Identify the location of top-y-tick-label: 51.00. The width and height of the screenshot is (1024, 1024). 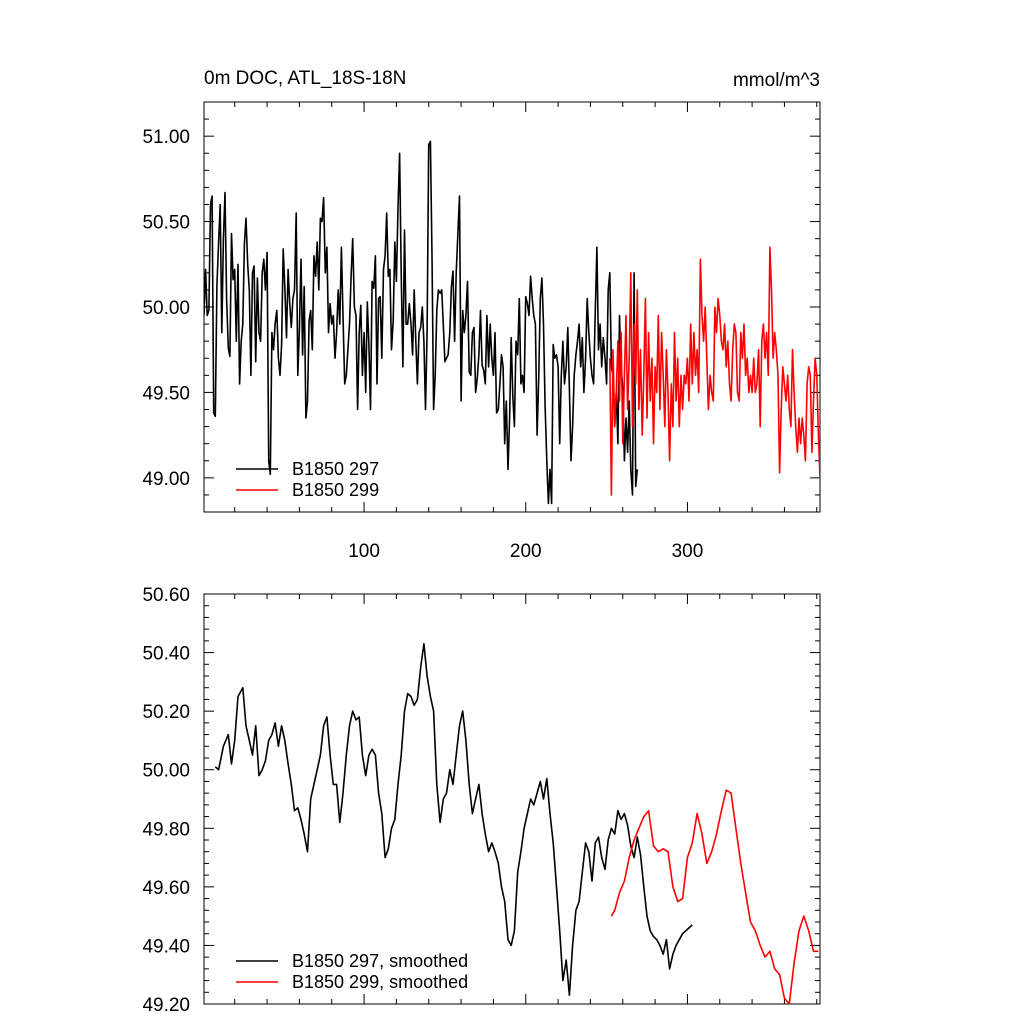
(166, 137).